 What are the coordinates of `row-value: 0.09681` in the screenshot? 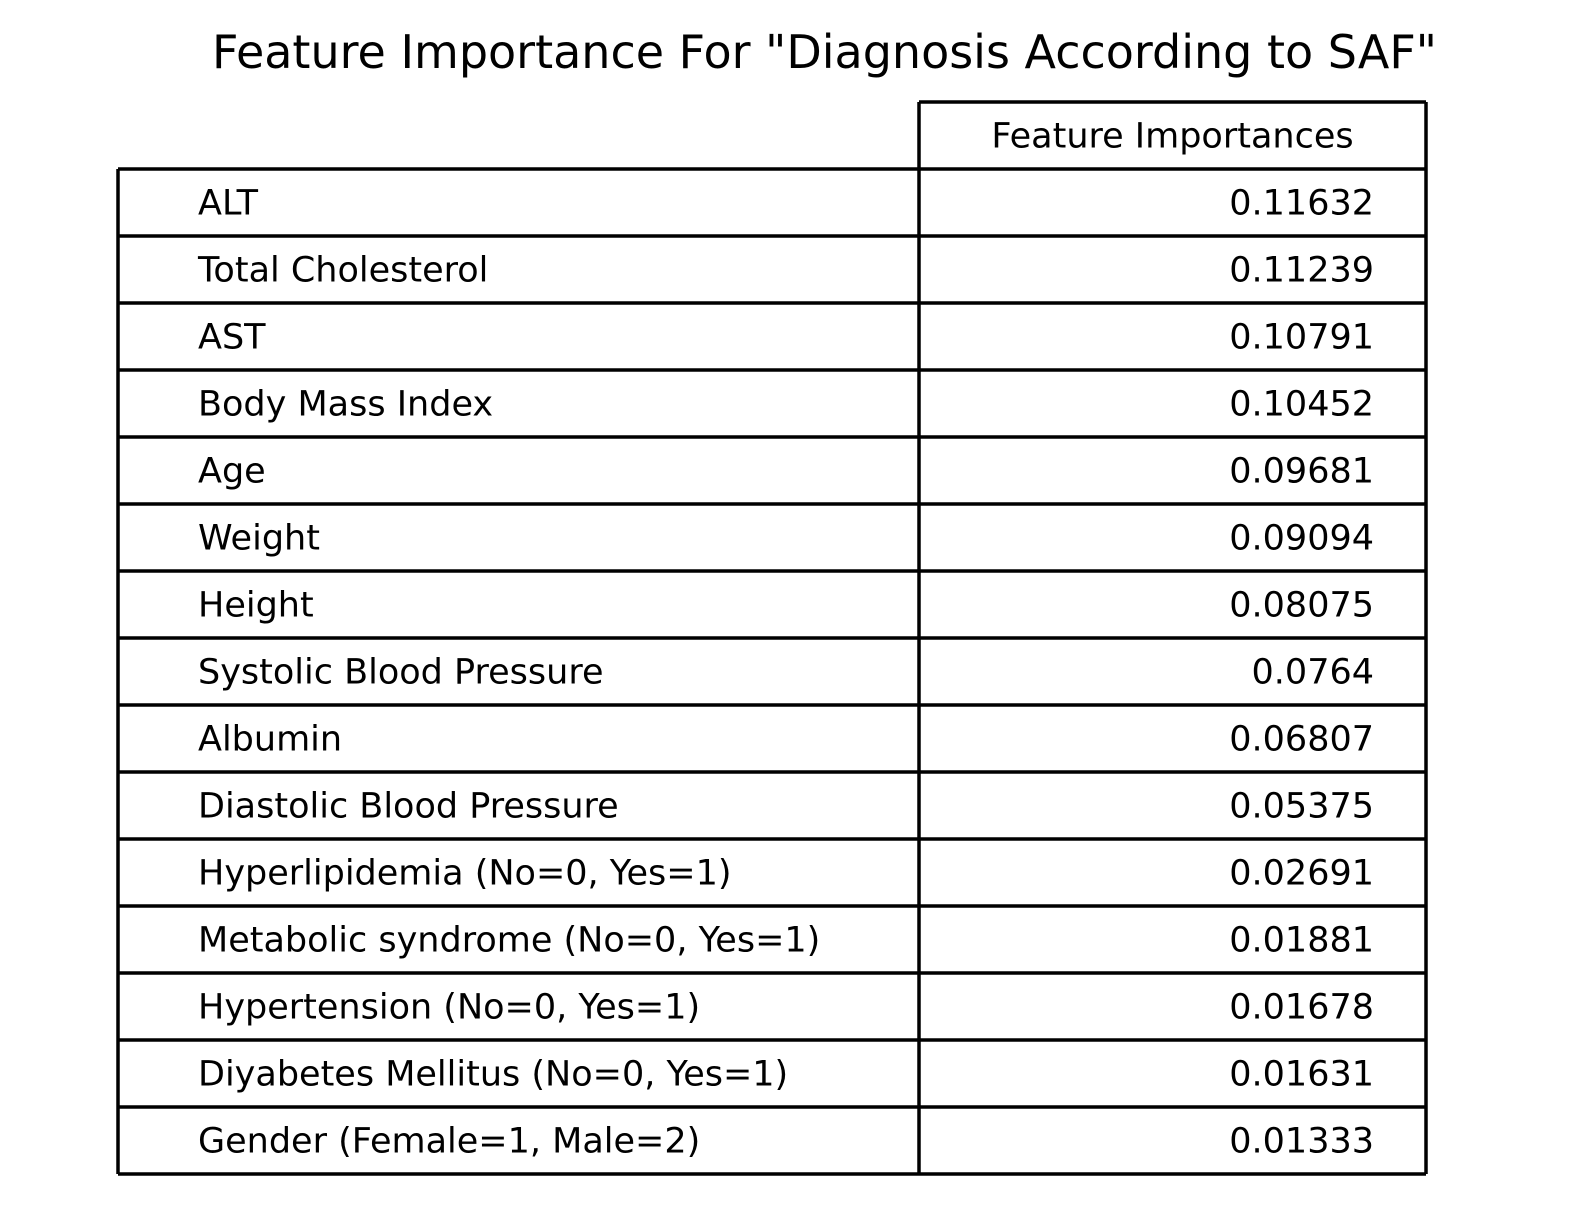 It's located at (1301, 472).